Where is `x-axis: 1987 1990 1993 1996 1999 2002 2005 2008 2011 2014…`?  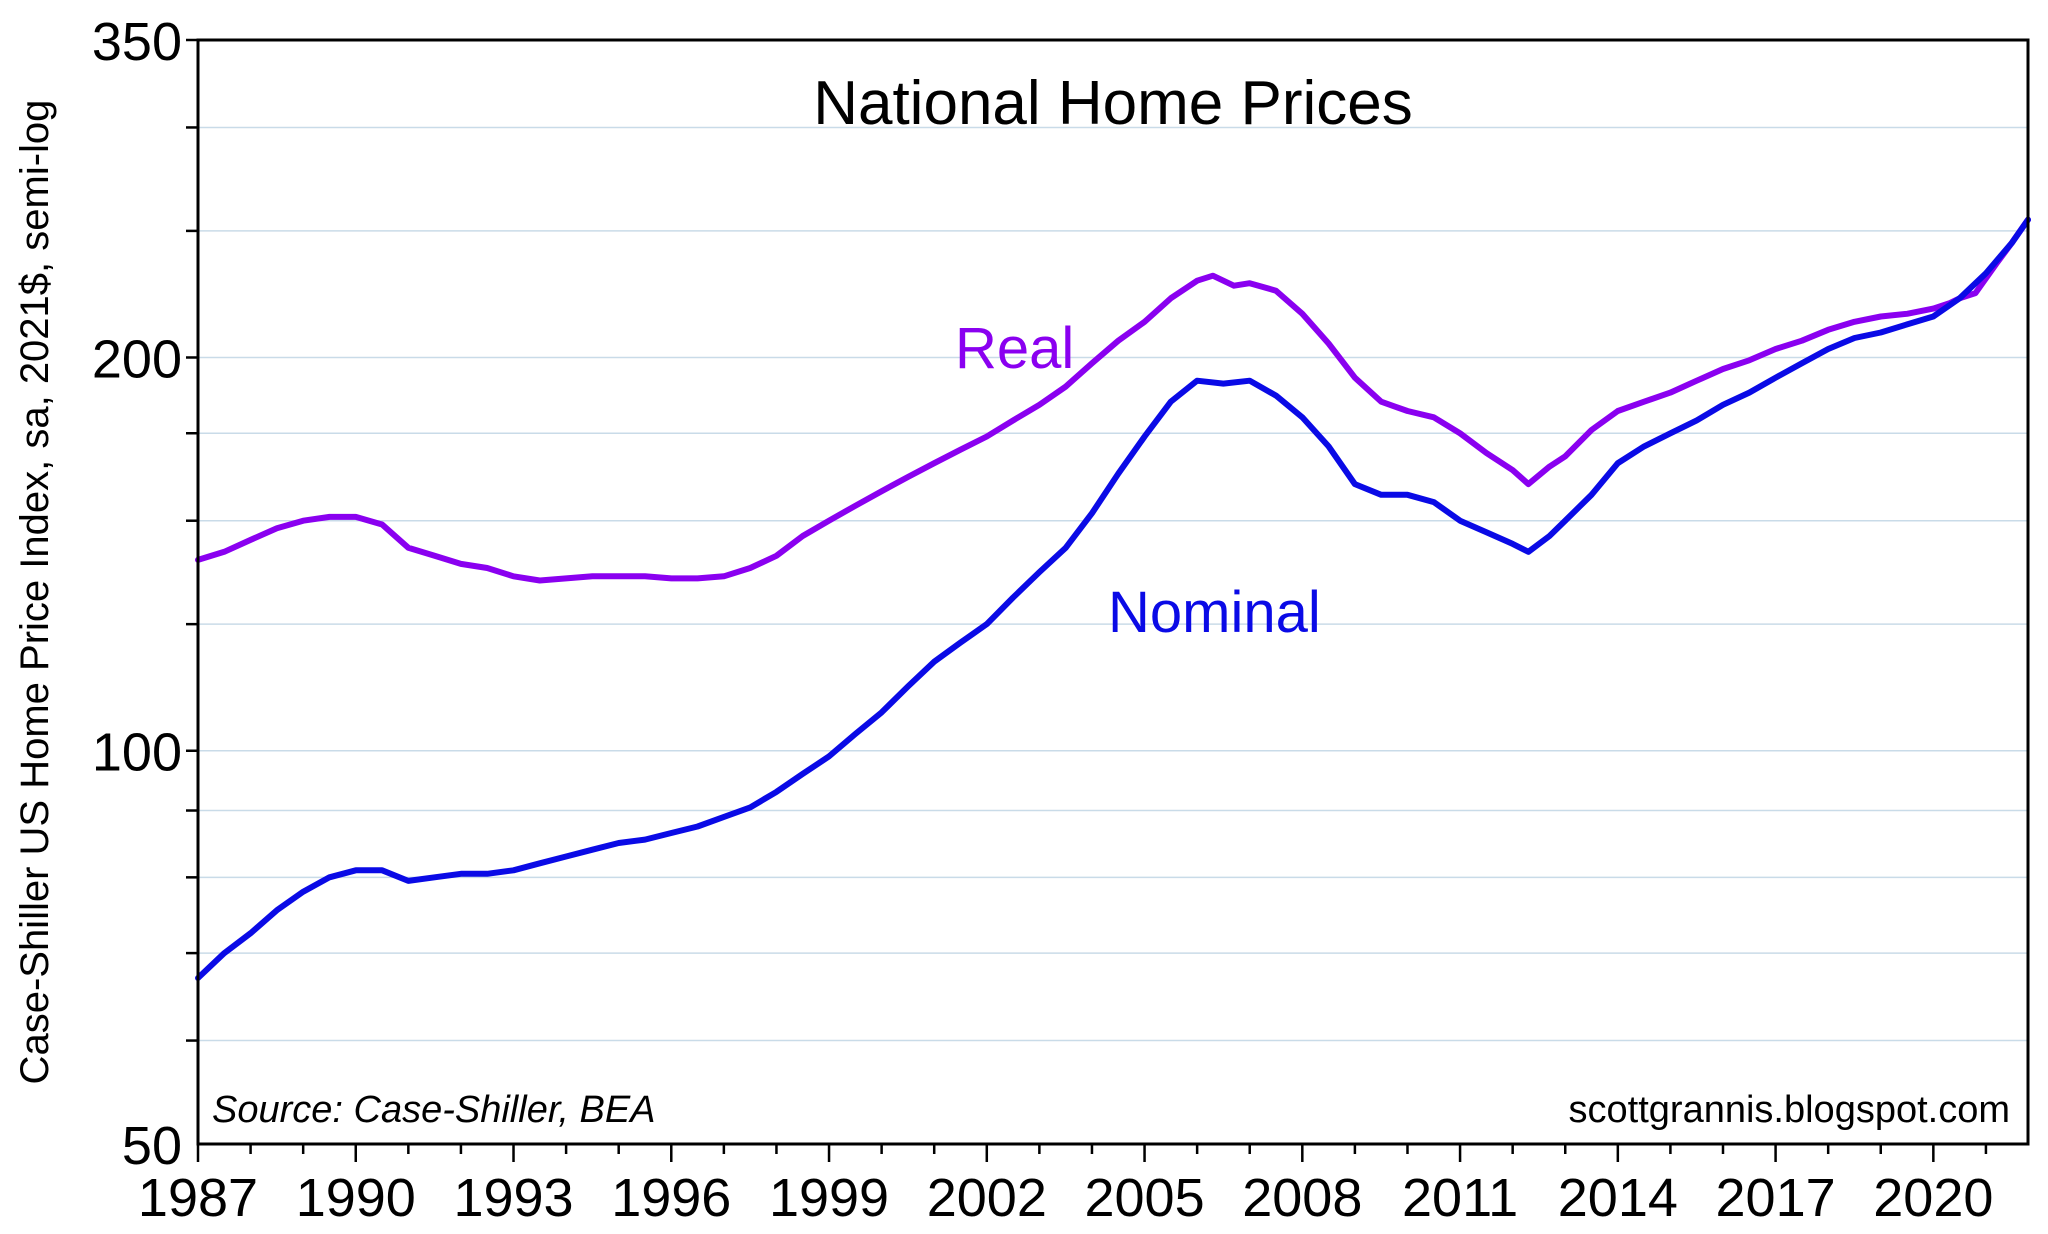 x-axis: 1987 1990 1993 1996 1999 2002 2005 2008 2011 2014… is located at coordinates (1065, 1186).